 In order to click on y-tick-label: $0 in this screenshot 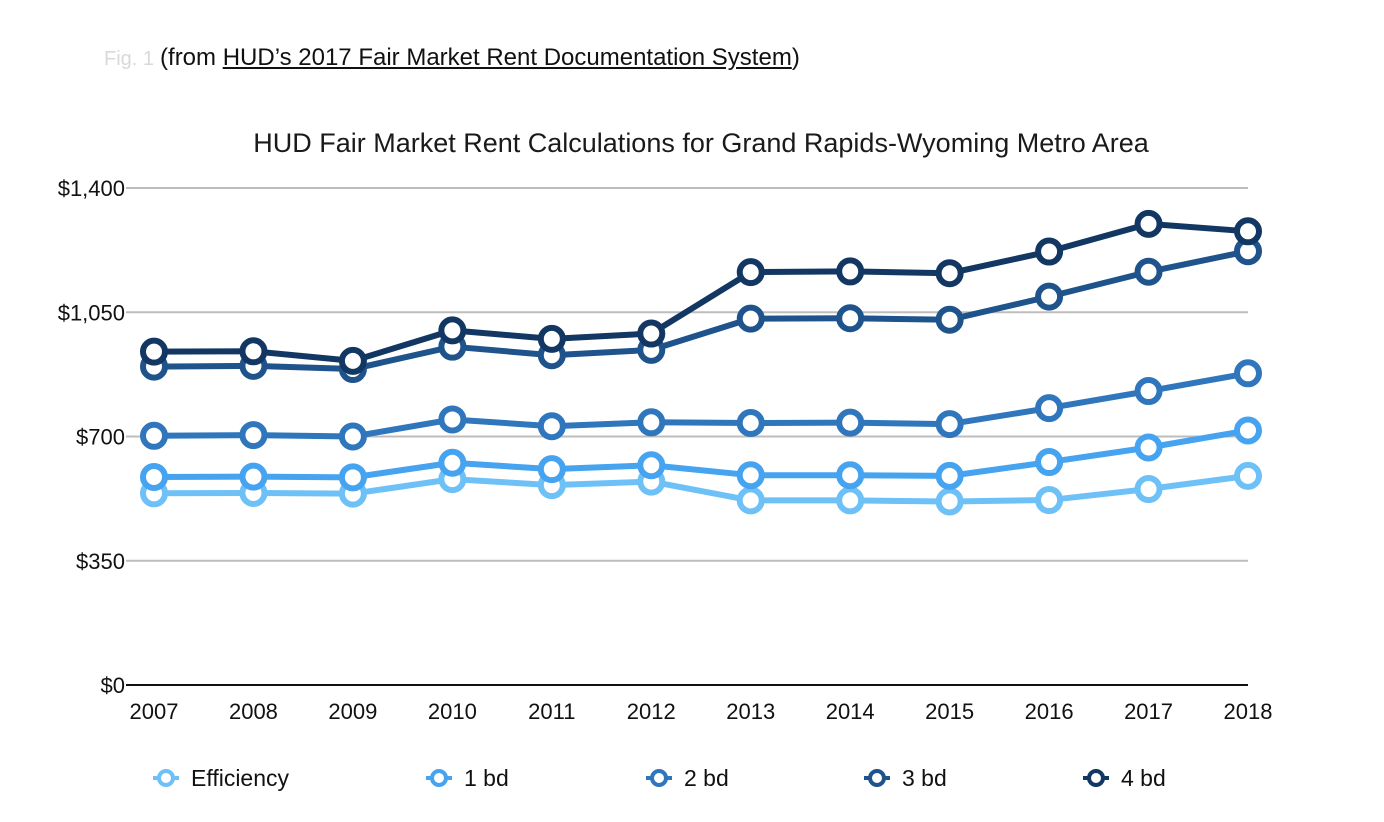, I will do `click(113, 685)`.